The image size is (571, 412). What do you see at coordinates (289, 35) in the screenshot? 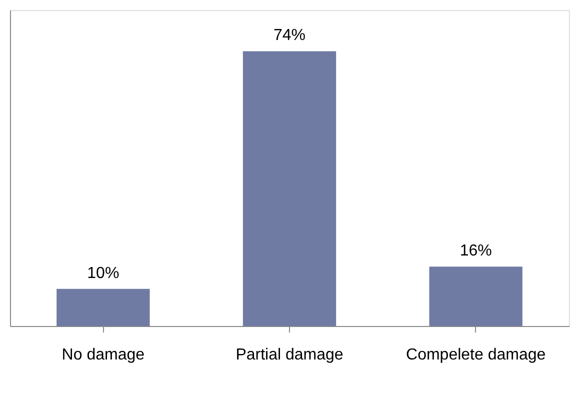
I see `data-label: 74%` at bounding box center [289, 35].